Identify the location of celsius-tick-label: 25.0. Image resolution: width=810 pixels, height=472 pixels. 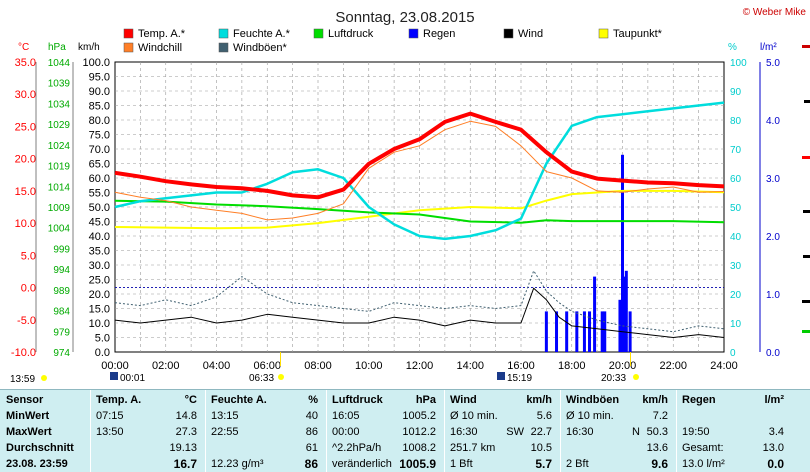
(25, 127).